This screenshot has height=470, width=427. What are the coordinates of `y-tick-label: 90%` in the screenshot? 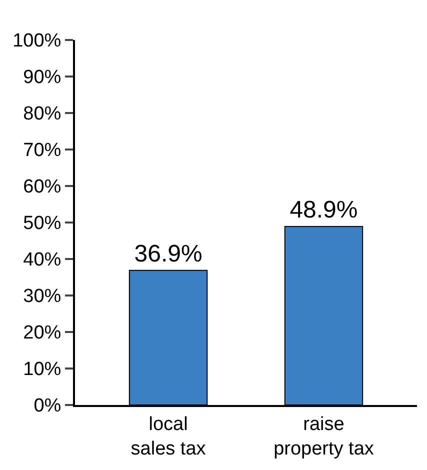 It's located at (42, 77).